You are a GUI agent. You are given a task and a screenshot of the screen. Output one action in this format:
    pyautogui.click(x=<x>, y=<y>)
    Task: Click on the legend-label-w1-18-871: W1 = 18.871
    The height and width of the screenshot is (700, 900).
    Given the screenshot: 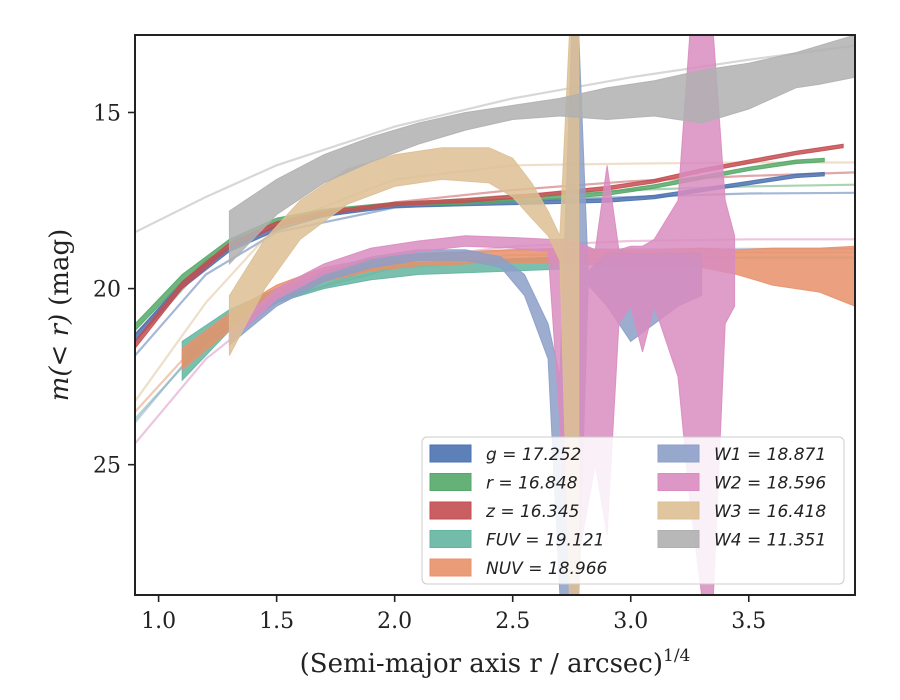 What is the action you would take?
    pyautogui.click(x=770, y=455)
    